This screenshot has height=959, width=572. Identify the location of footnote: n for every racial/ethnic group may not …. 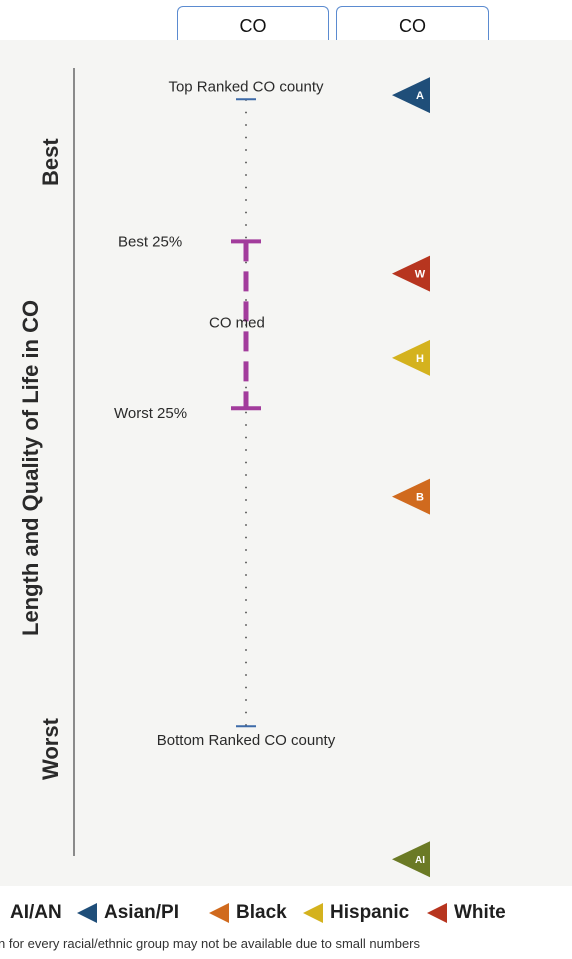
(210, 943).